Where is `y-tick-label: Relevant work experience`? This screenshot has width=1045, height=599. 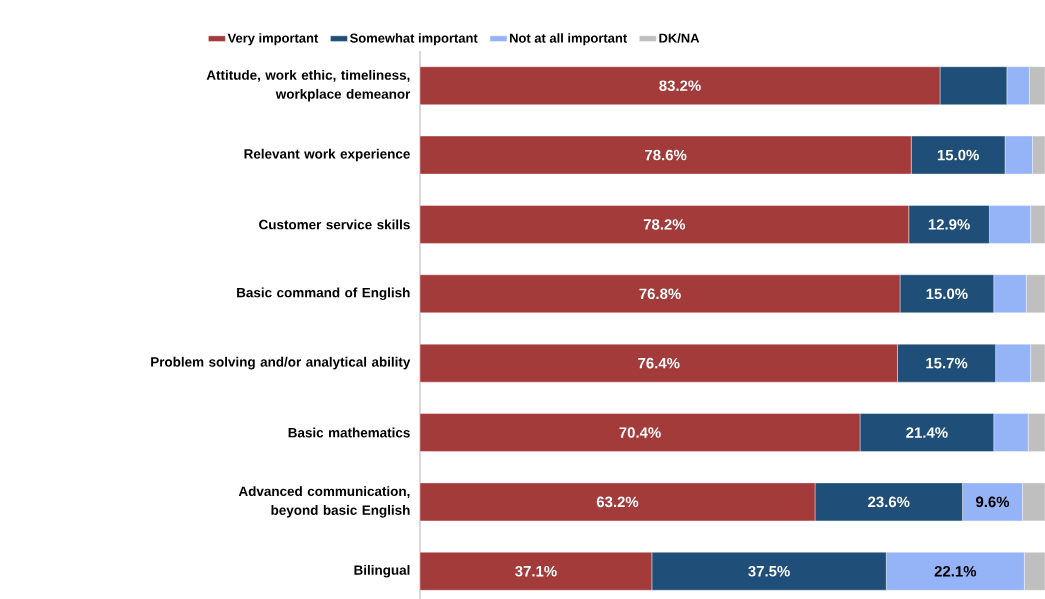 y-tick-label: Relevant work experience is located at coordinates (327, 155).